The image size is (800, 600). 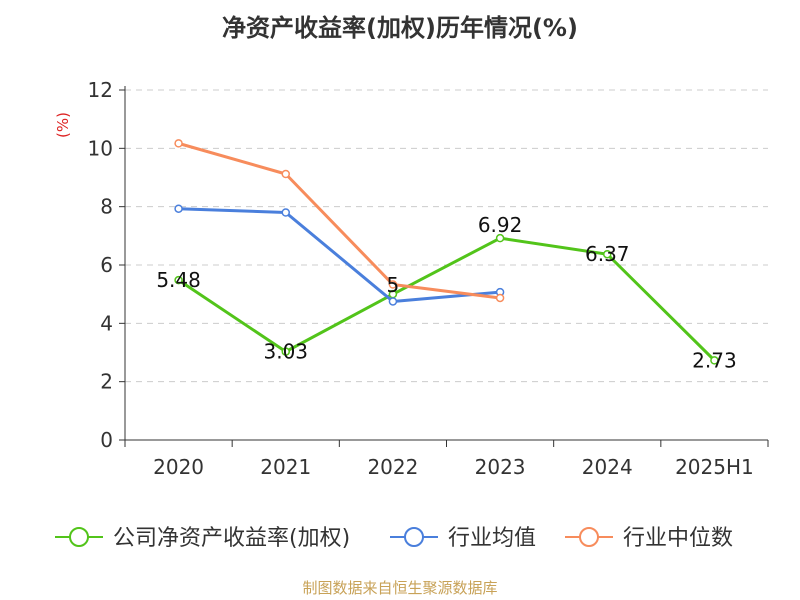 I want to click on data-label: 6.92, so click(x=500, y=225).